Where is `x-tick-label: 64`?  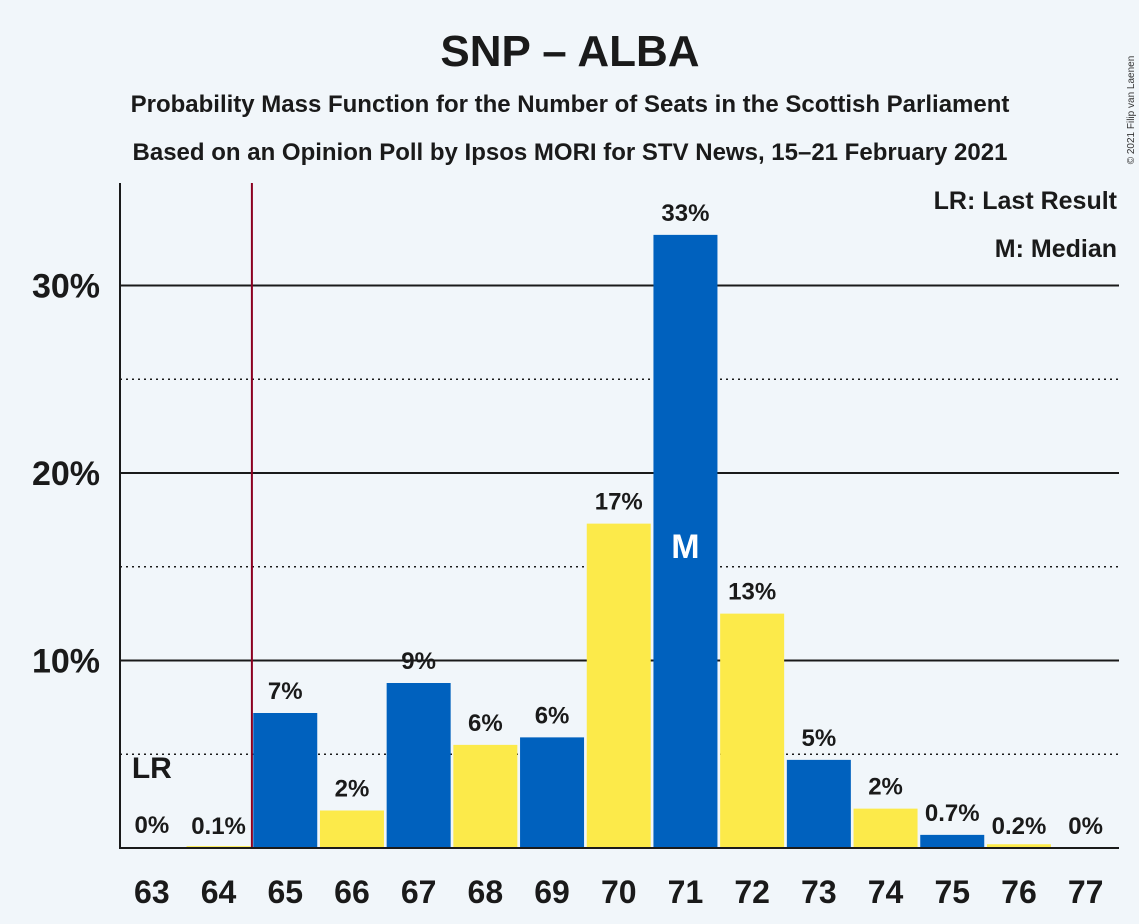
x-tick-label: 64 is located at coordinates (219, 892).